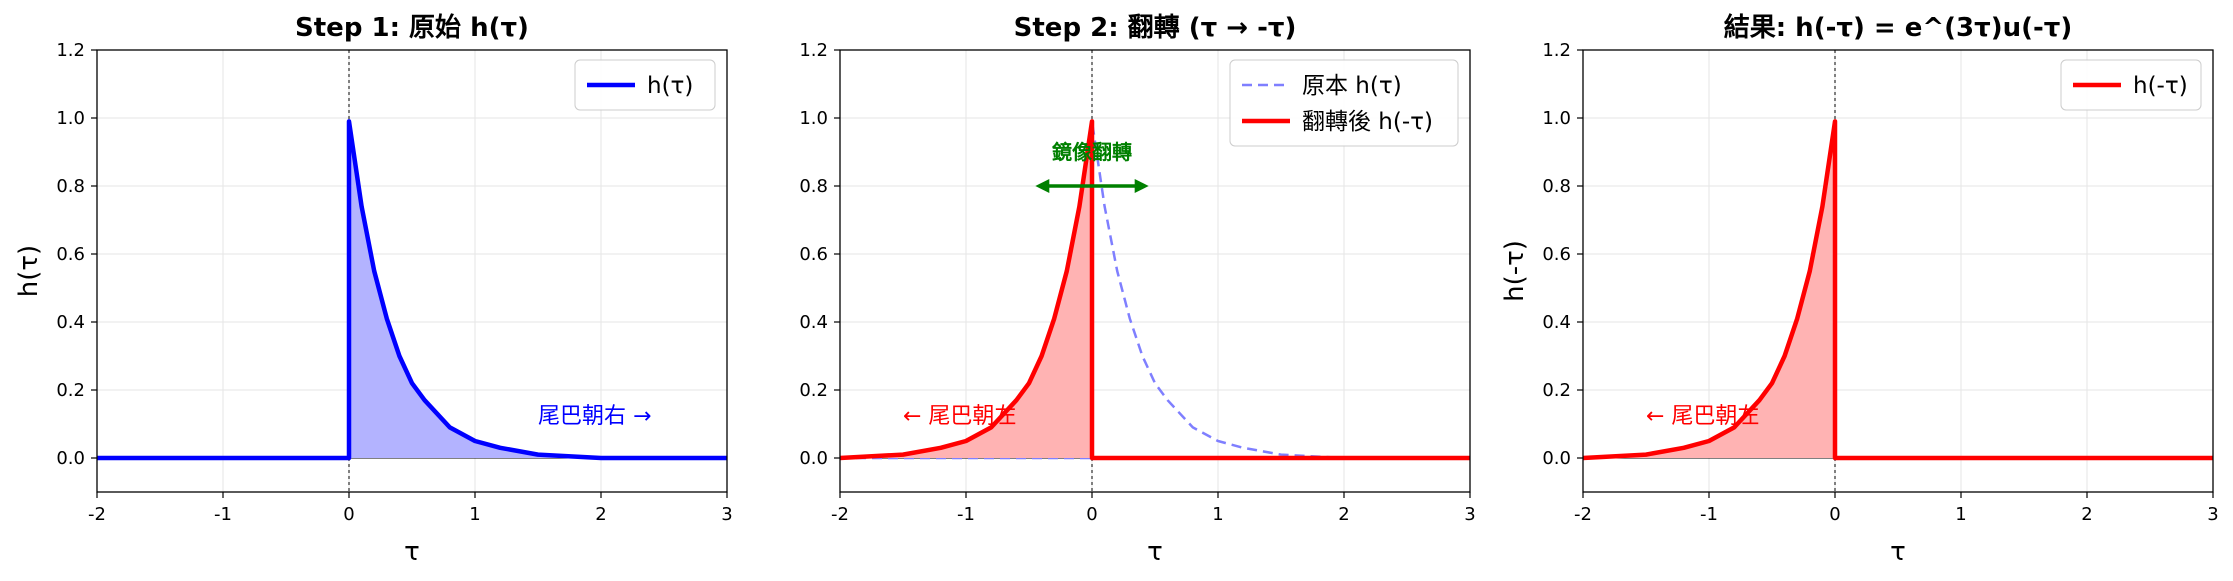  I want to click on annotation-tail-label: 尾巴朝右 →, so click(594, 416).